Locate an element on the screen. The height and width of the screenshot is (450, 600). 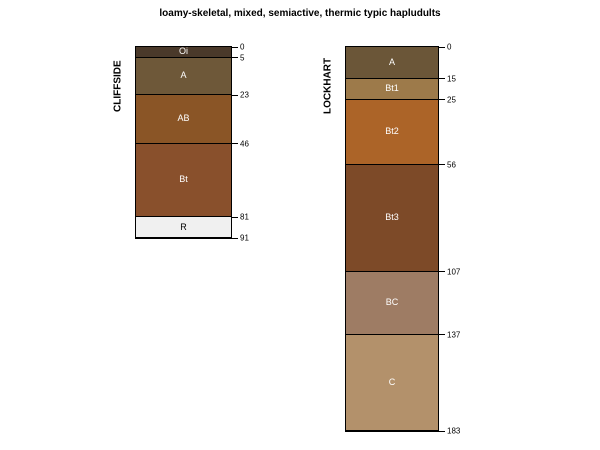
profile-name-cliffside: CLIFFSIDE is located at coordinates (118, 86).